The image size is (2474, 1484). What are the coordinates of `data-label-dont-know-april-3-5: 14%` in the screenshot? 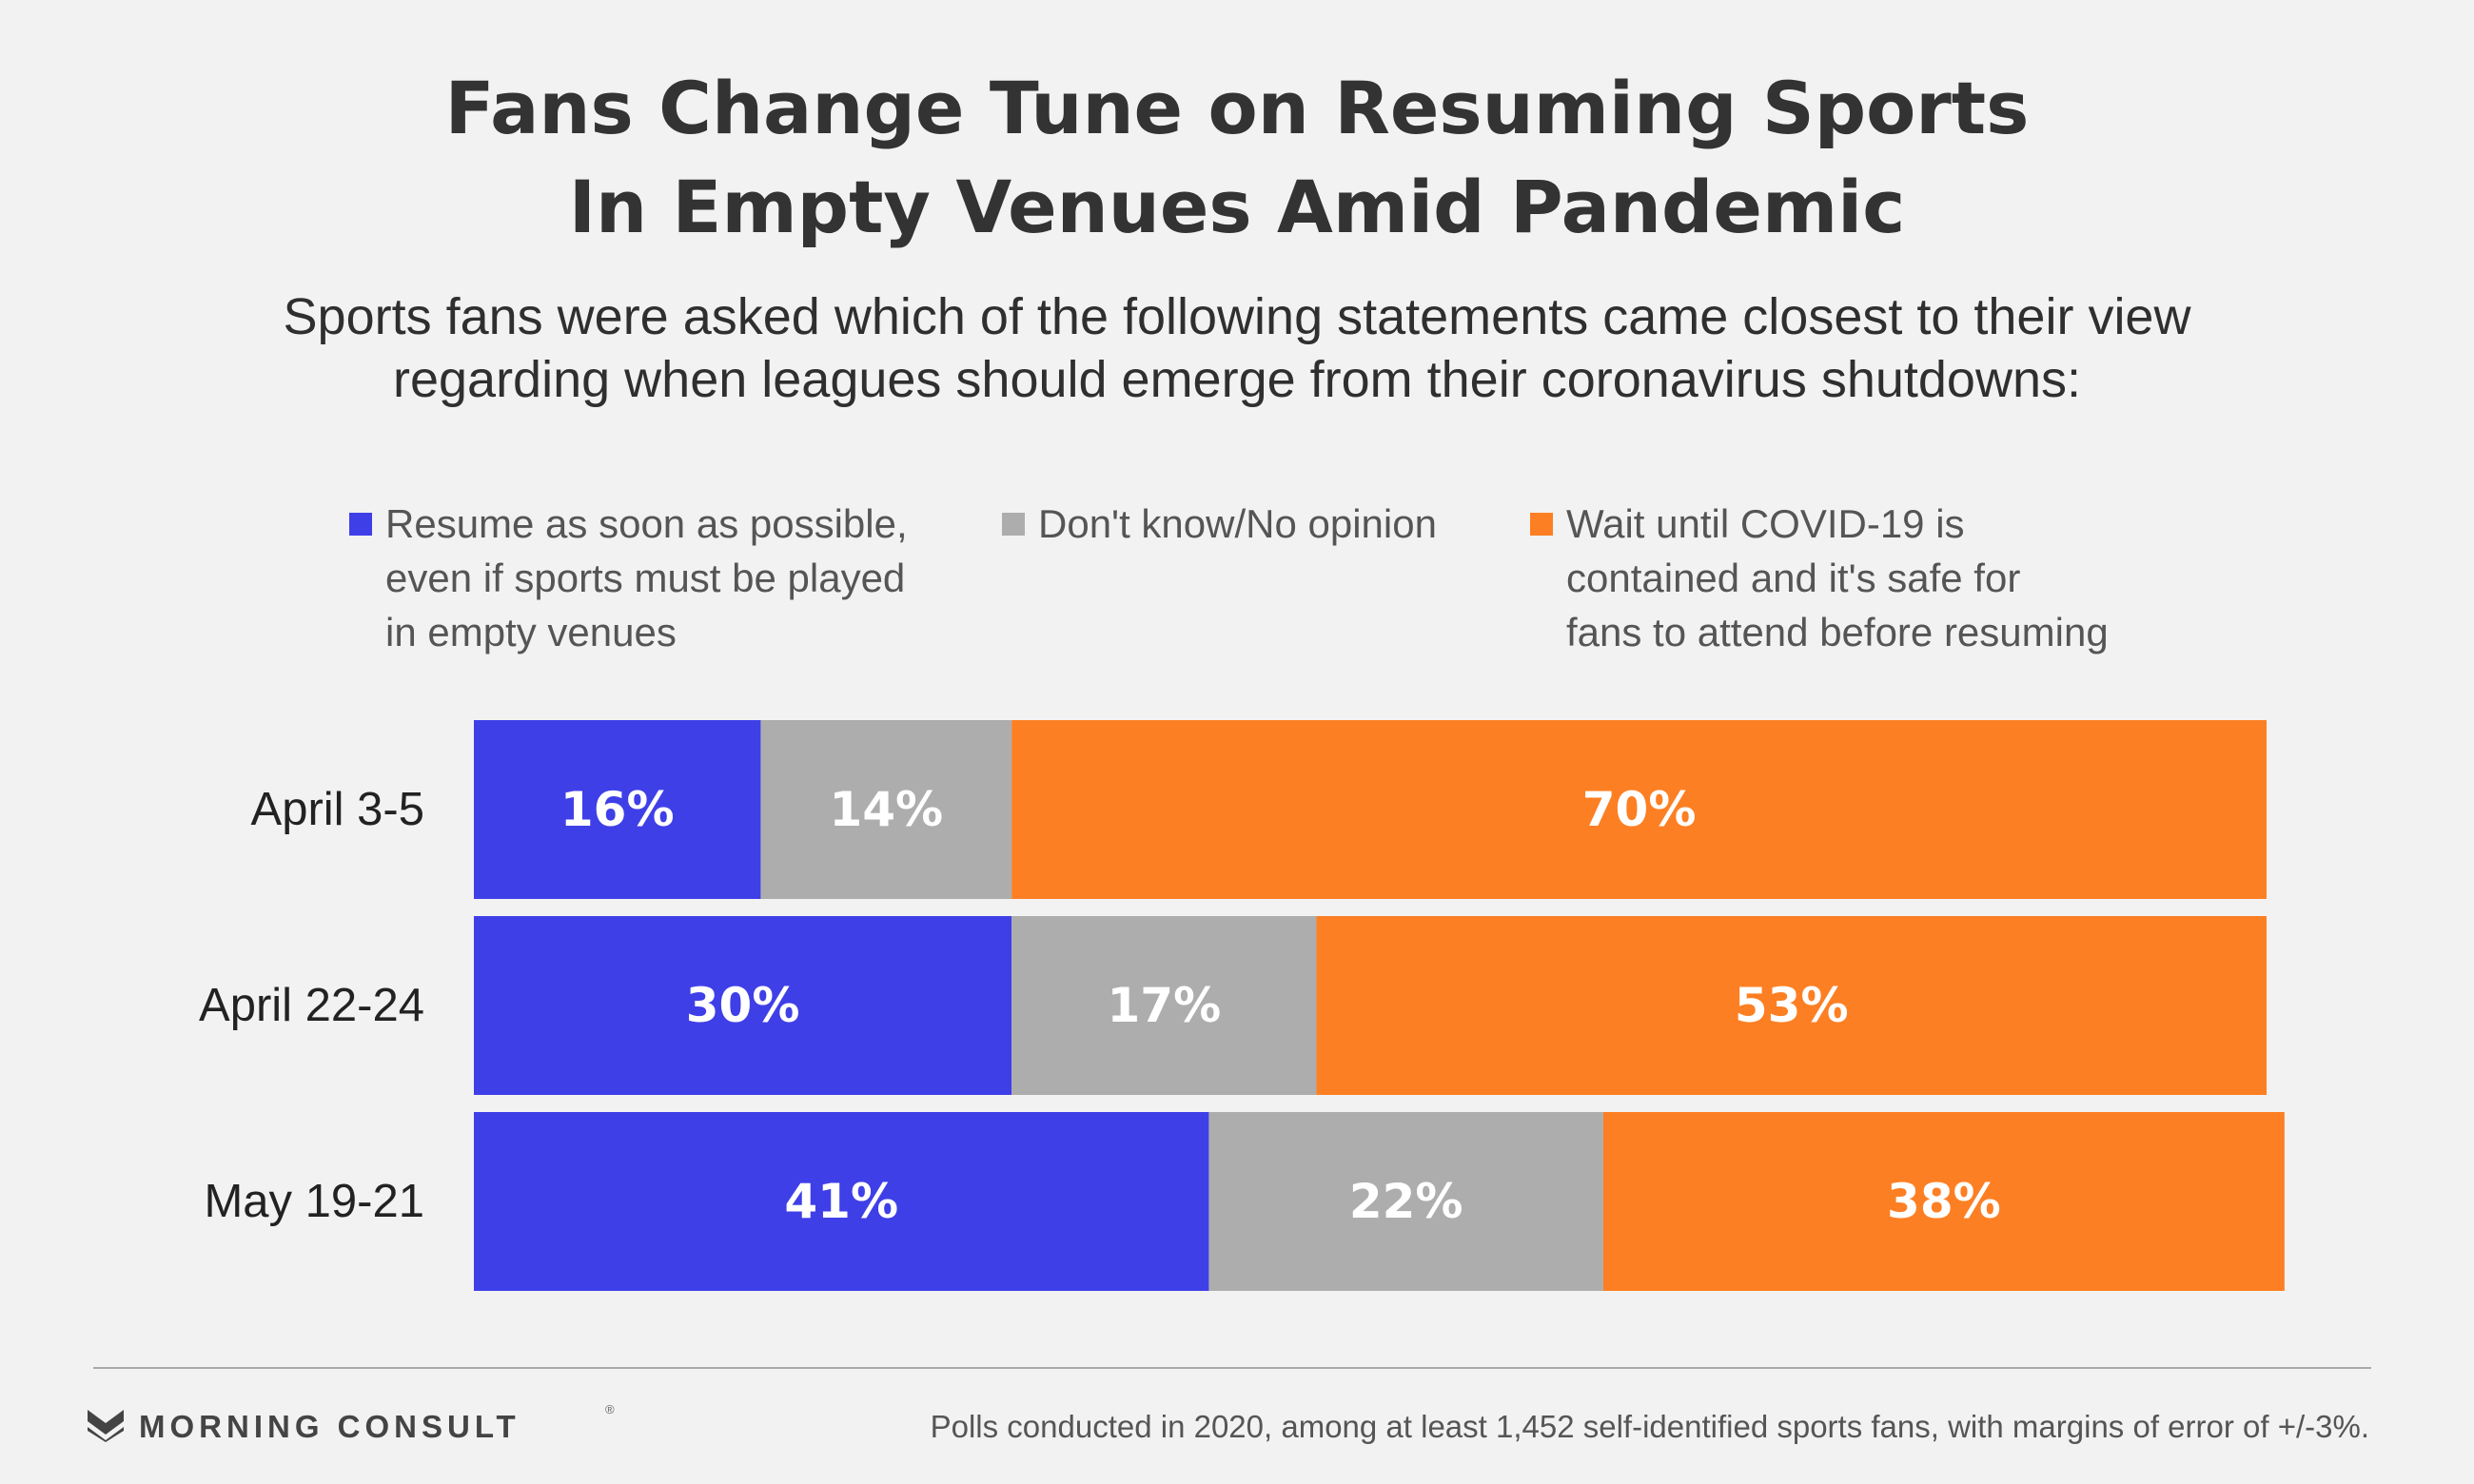 It's located at (886, 809).